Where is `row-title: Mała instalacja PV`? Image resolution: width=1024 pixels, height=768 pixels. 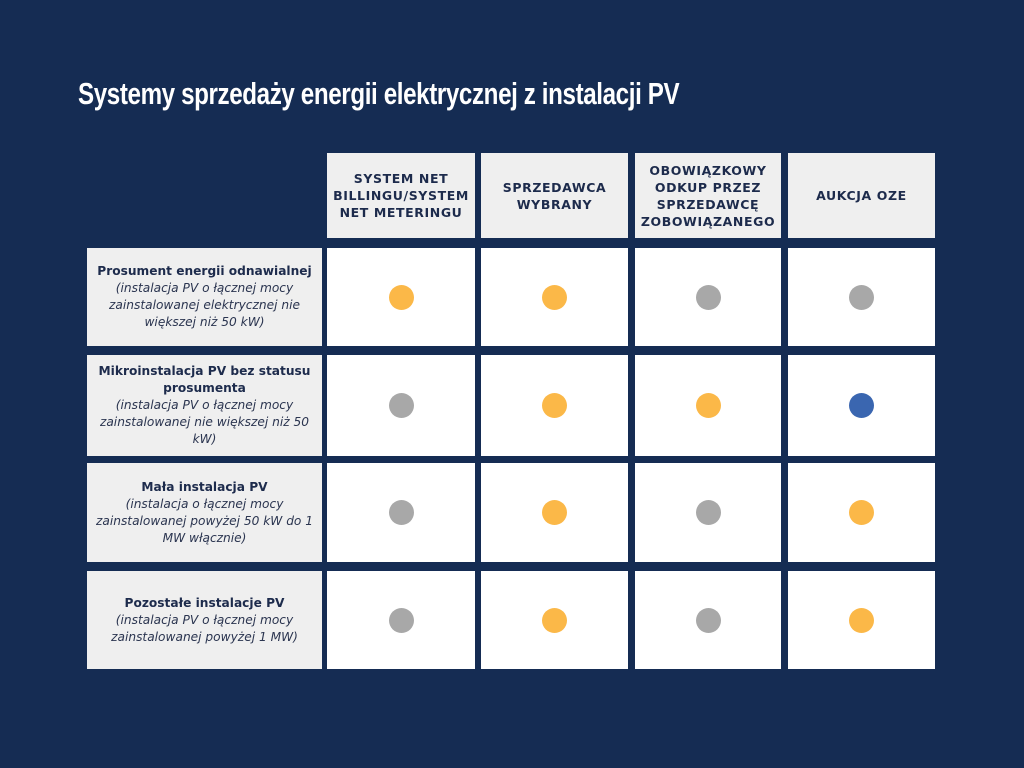 row-title: Mała instalacja PV is located at coordinates (204, 486).